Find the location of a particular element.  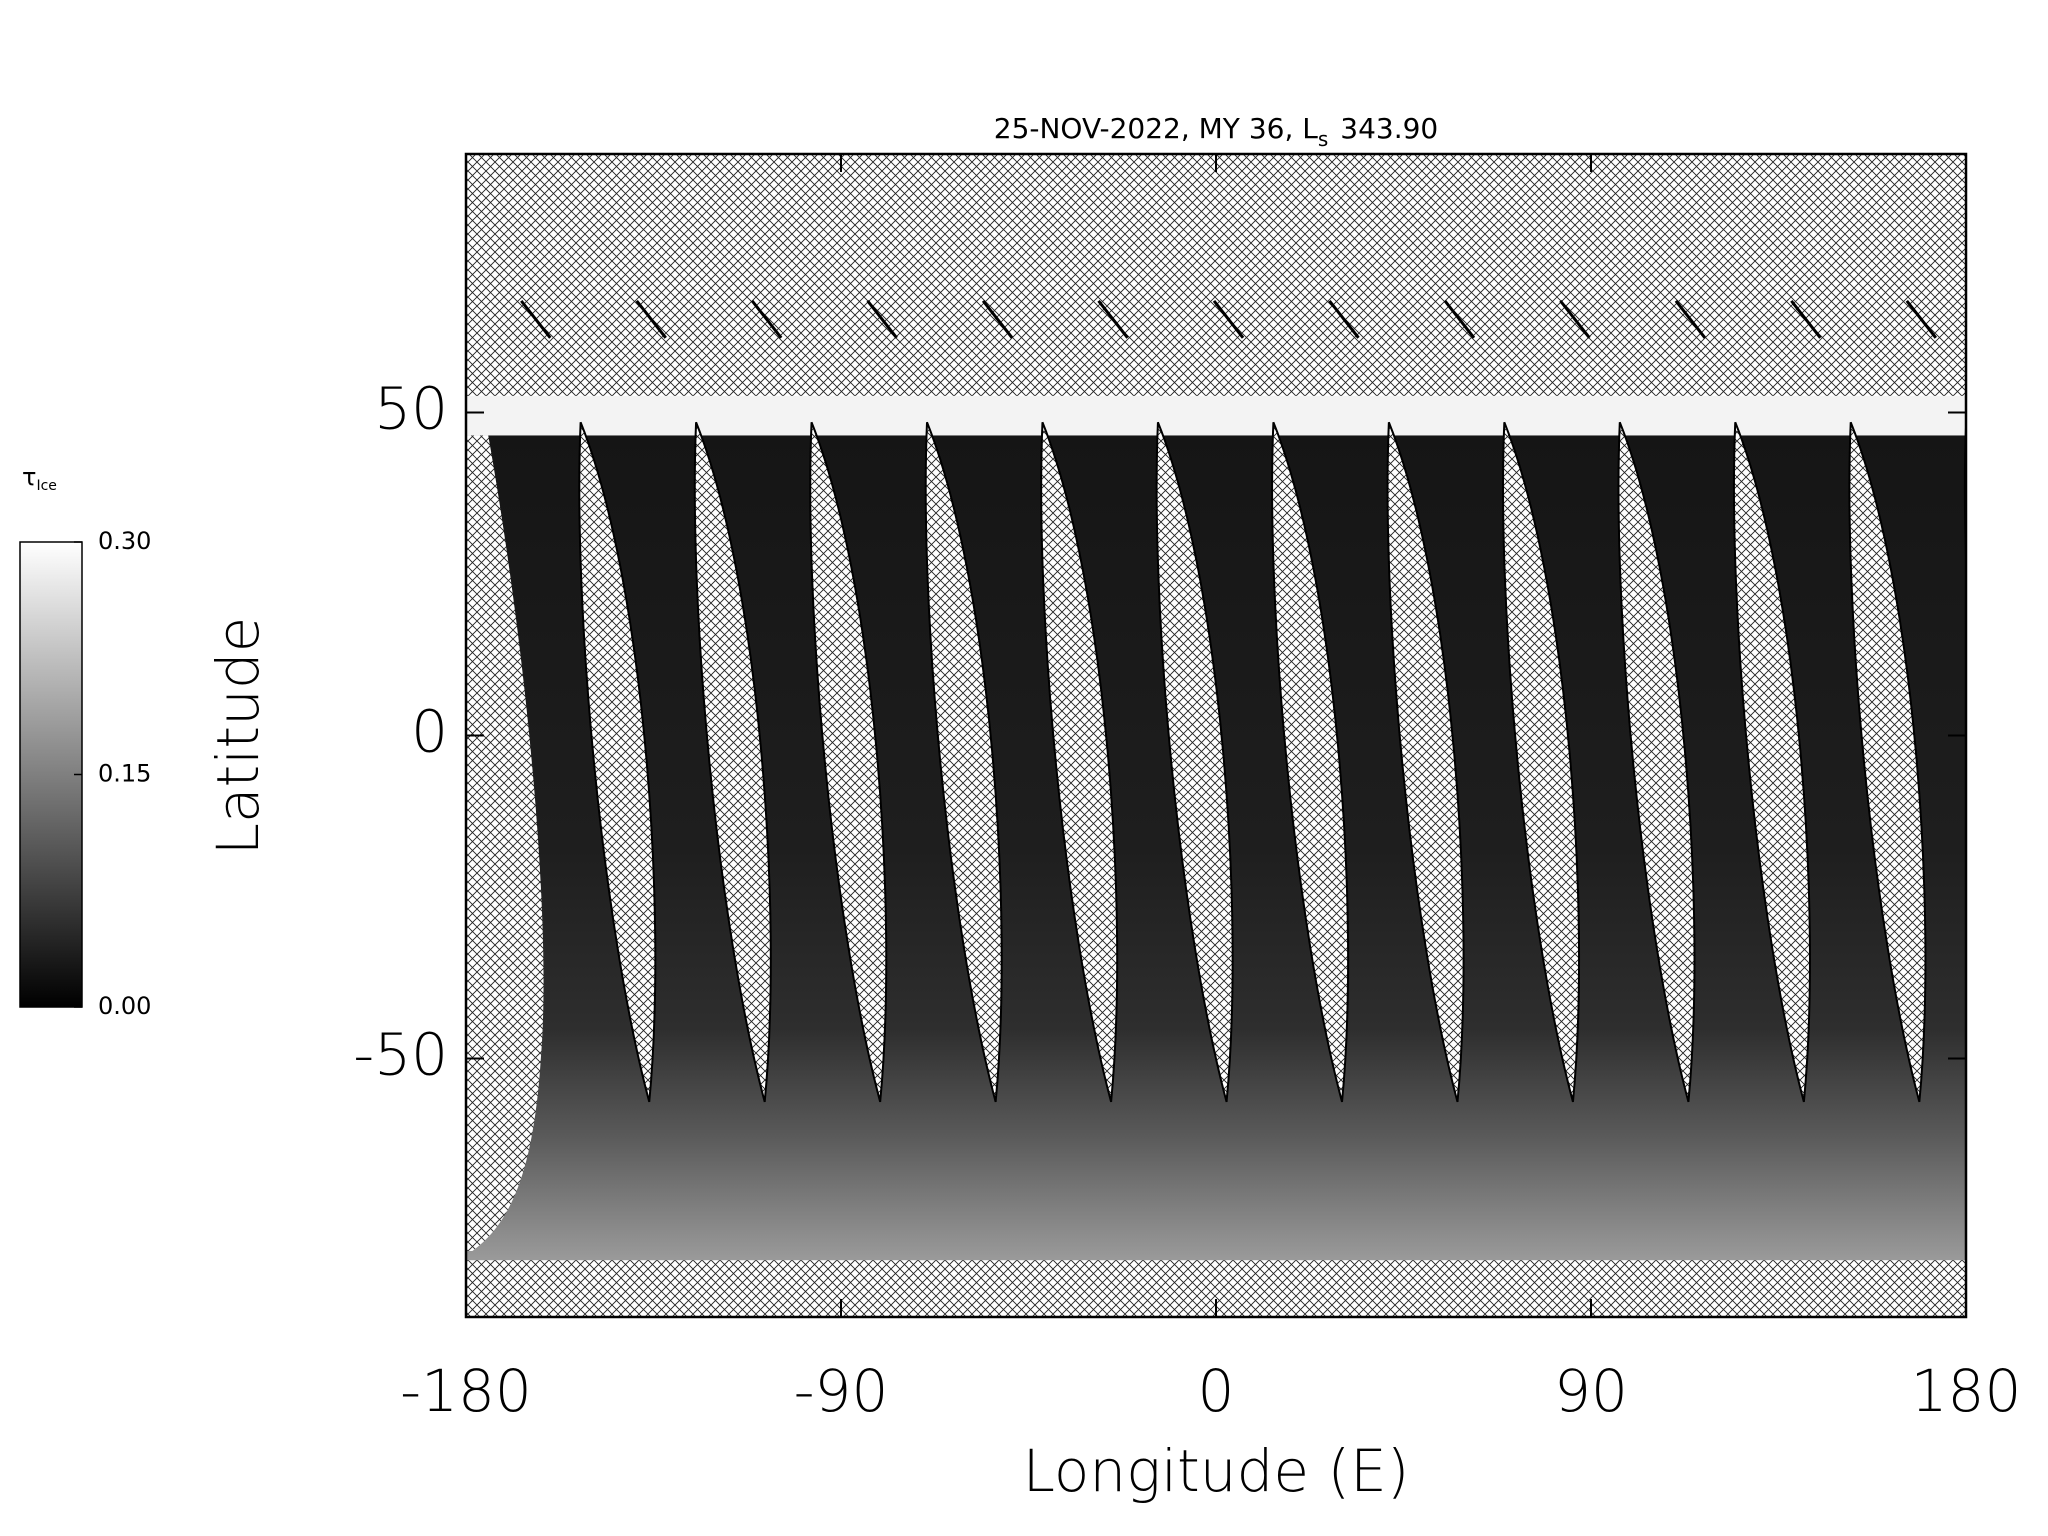

x-tick-label: -90 is located at coordinates (841, 1391).